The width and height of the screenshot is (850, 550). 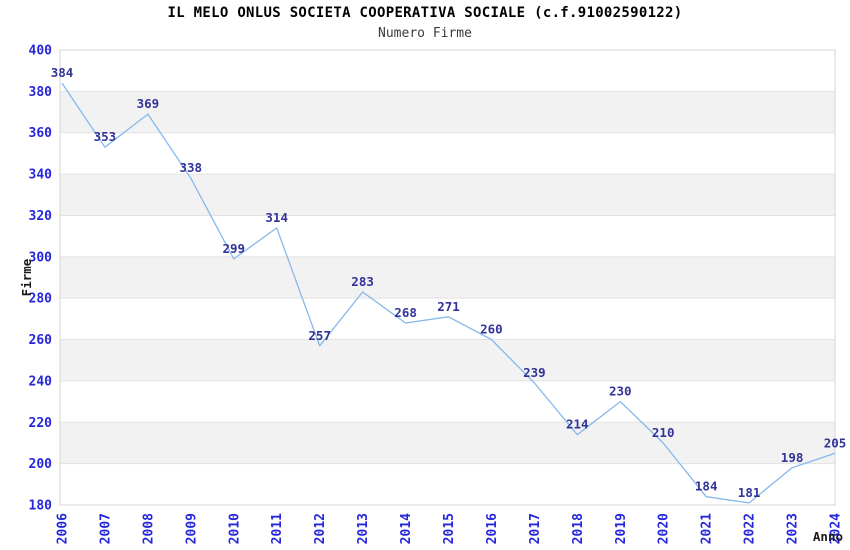 What do you see at coordinates (405, 312) in the screenshot?
I see `data-point-label: 268` at bounding box center [405, 312].